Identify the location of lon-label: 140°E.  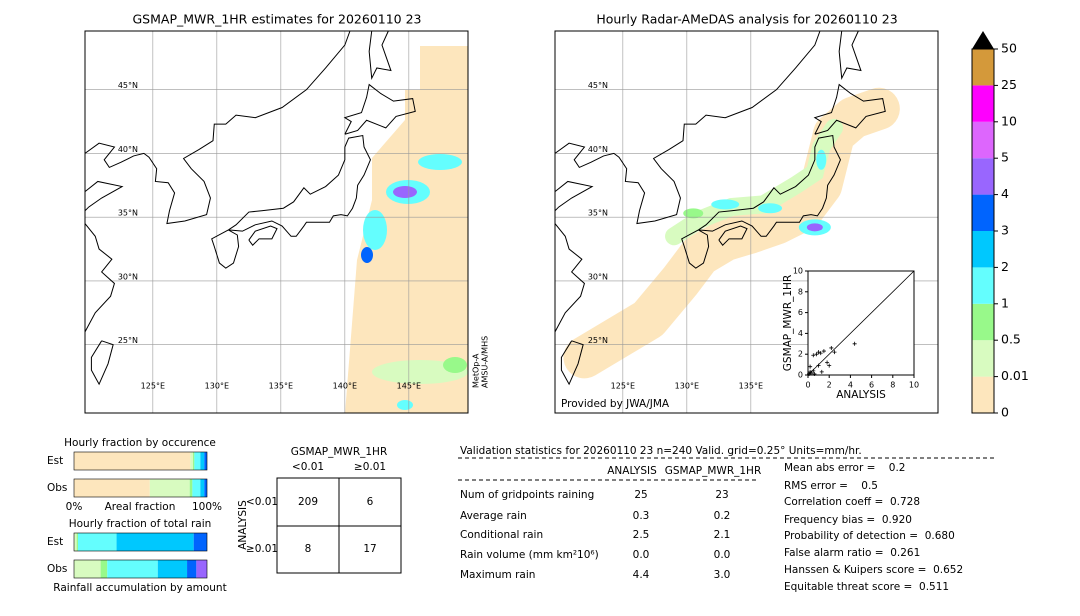
(345, 386).